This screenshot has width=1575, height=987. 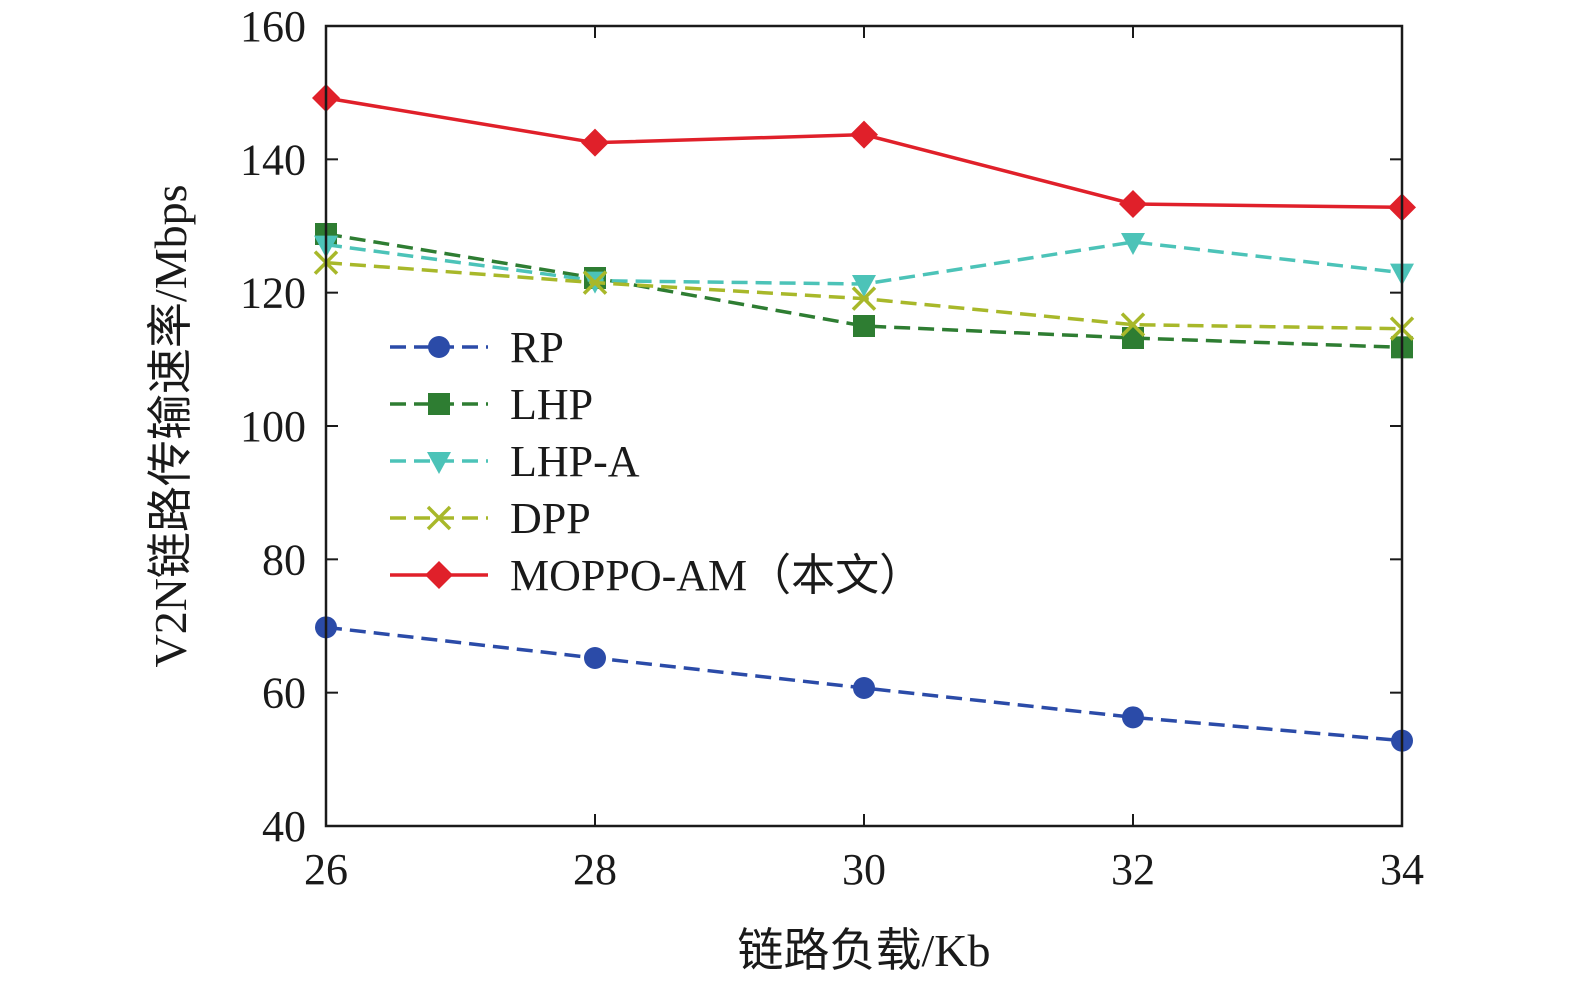 I want to click on y-tick-label: 120, so click(x=273, y=293).